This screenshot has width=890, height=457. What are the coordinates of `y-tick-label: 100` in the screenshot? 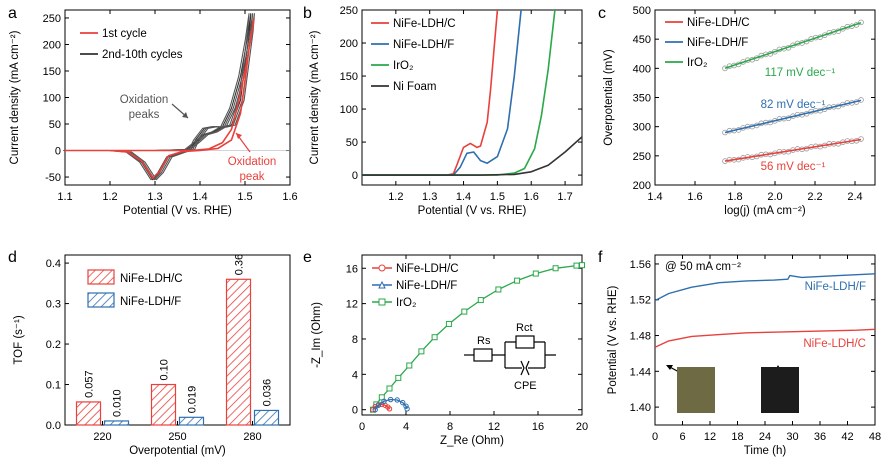 It's located at (52, 99).